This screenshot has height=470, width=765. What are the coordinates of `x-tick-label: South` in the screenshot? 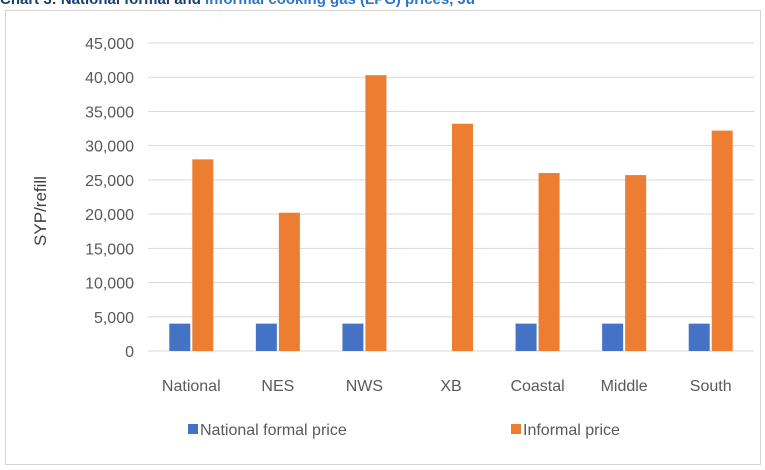 It's located at (711, 386).